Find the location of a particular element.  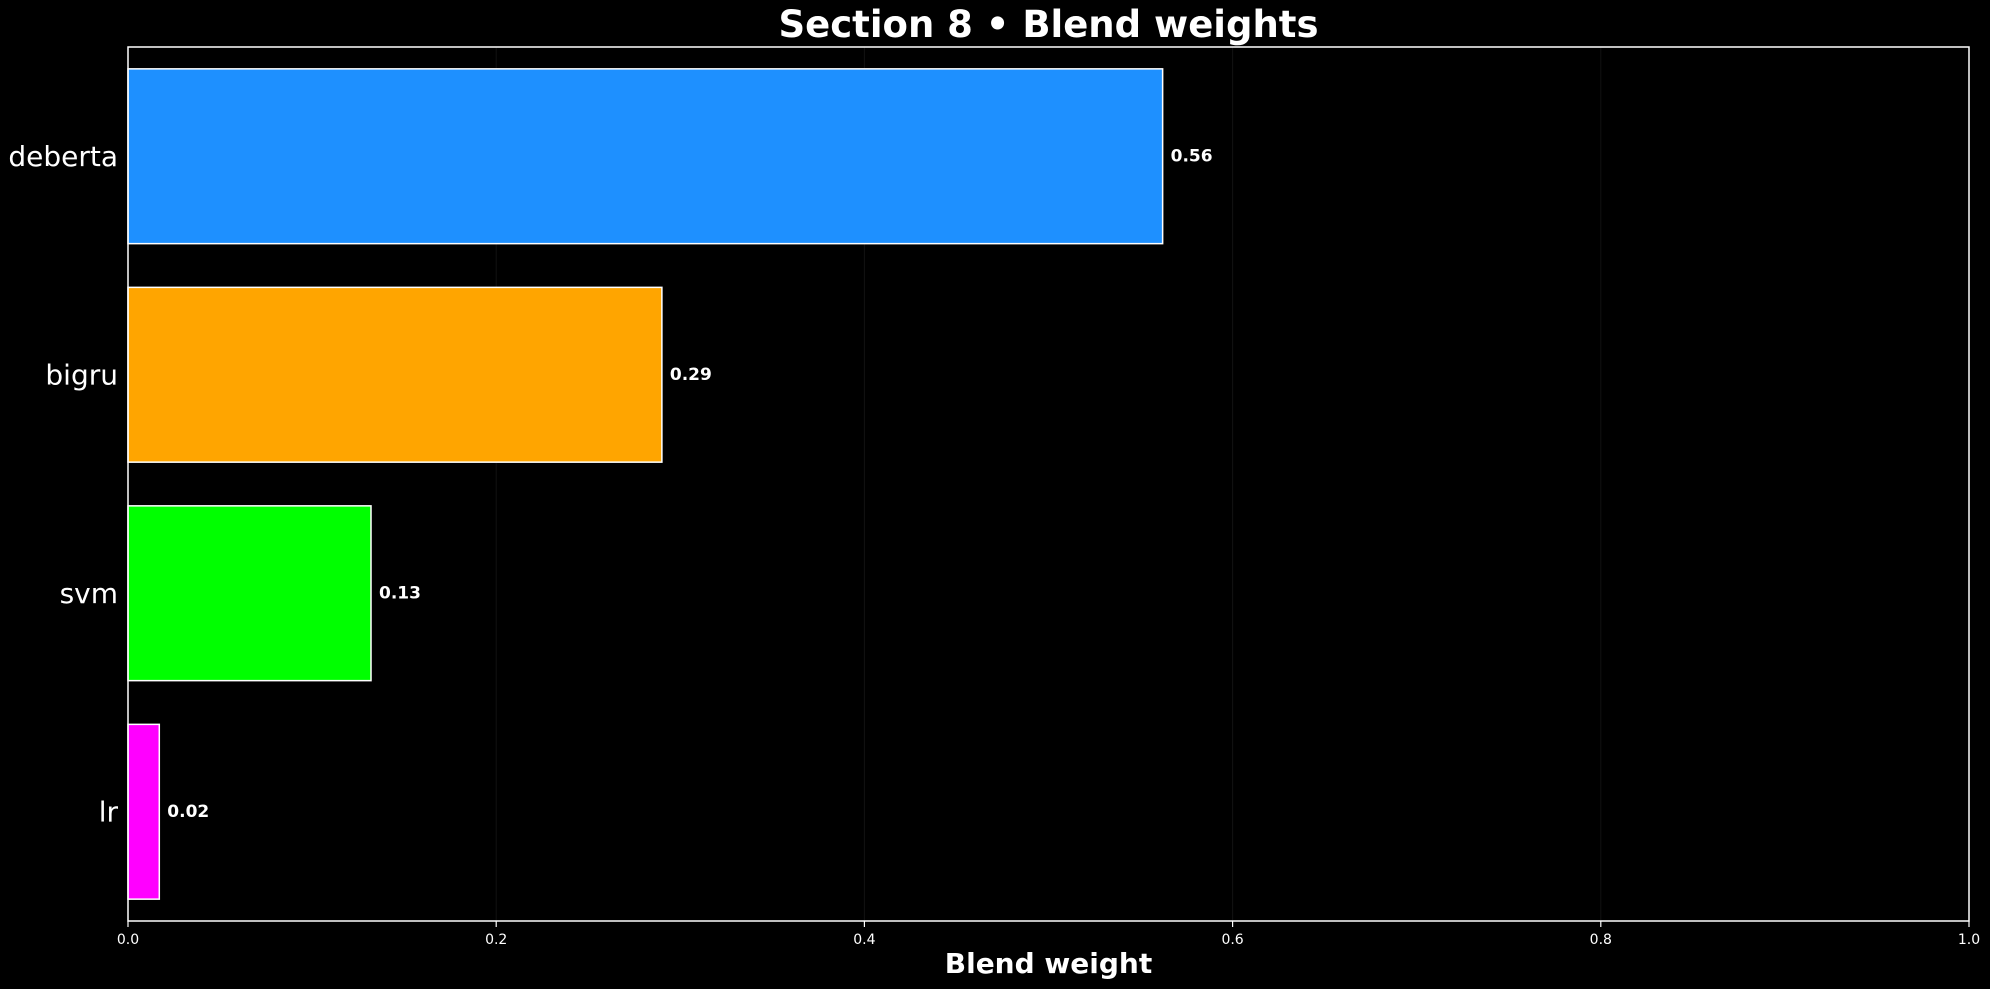

x-tick-label: 1.0 is located at coordinates (1969, 940).